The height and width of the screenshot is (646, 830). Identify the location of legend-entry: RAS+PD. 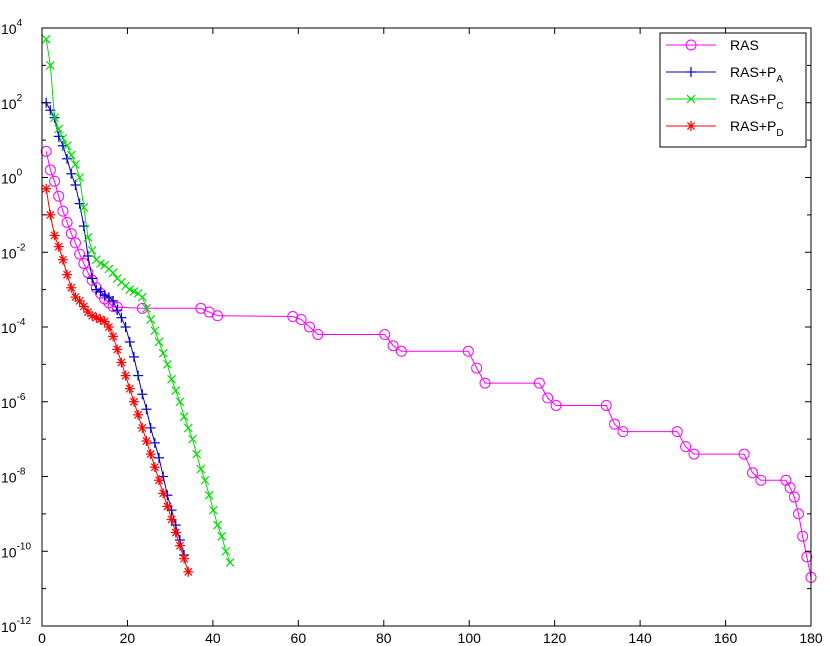
(725, 128).